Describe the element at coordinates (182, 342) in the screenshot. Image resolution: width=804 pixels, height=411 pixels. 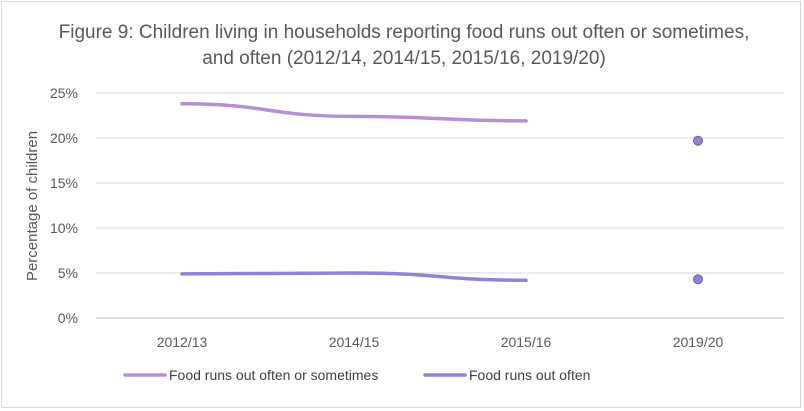
I see `x-tick-label: 2012/13` at that location.